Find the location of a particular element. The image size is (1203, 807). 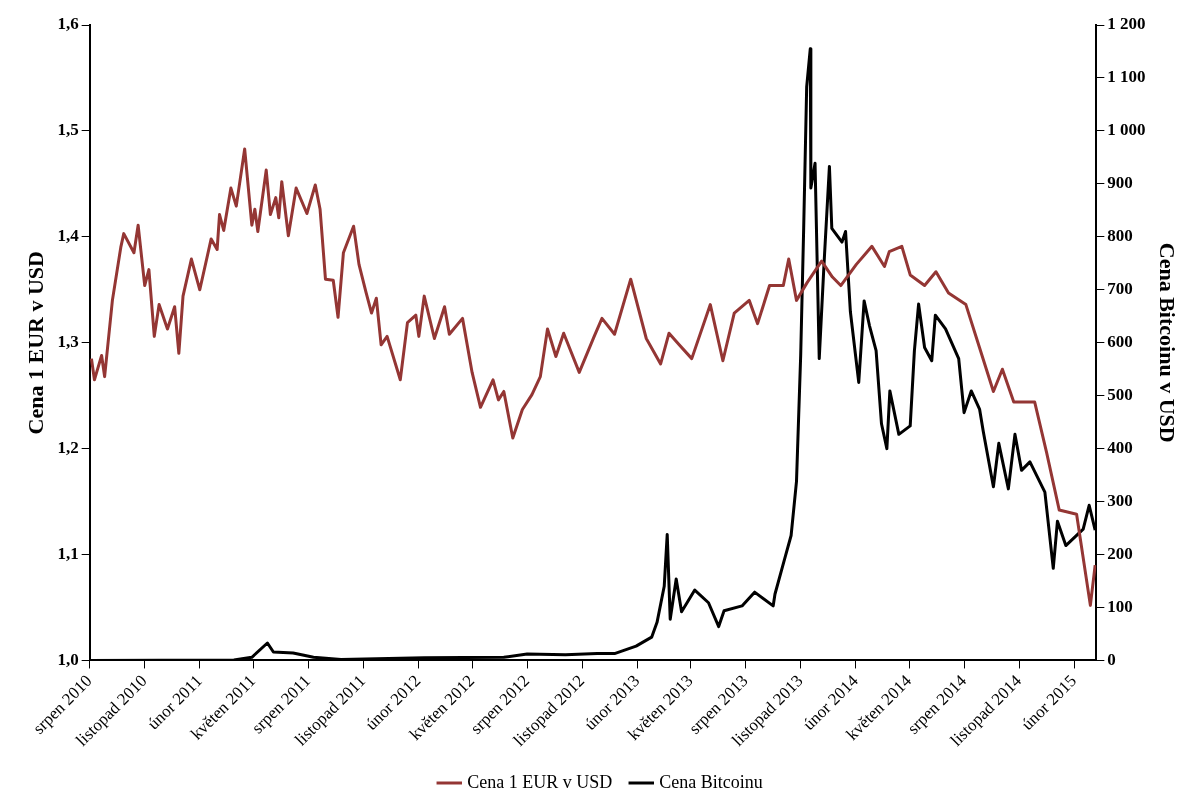

legend-label: Cena Bitcoinu is located at coordinates (711, 781).